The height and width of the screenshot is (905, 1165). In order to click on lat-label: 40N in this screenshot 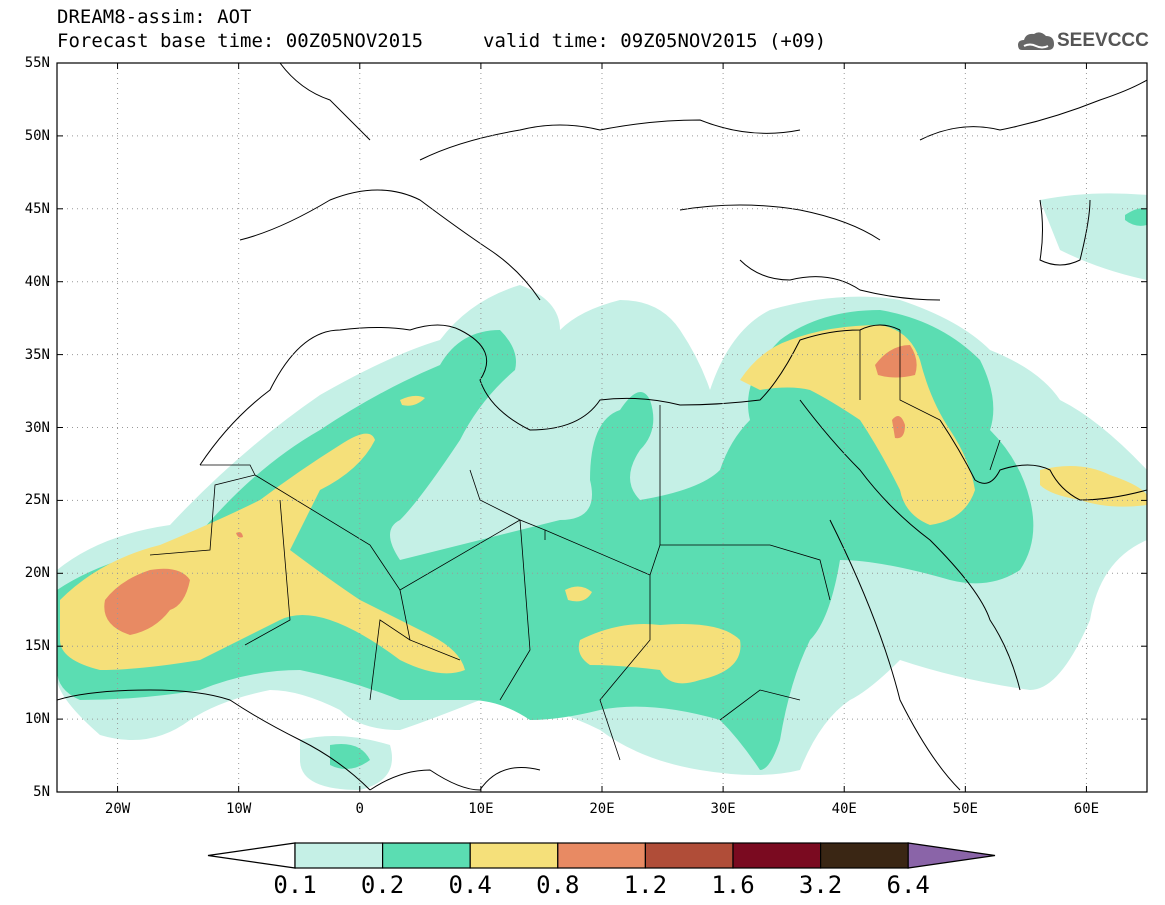, I will do `click(37, 281)`.